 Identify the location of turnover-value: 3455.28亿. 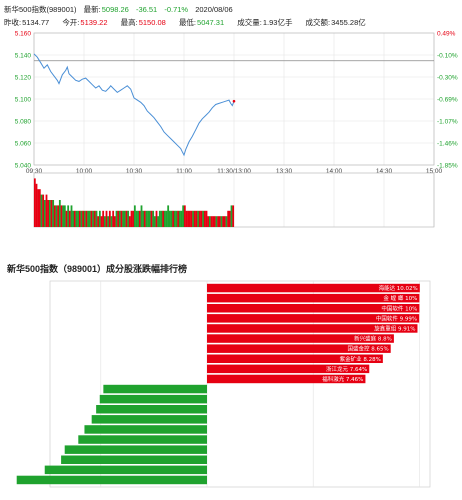
(348, 22).